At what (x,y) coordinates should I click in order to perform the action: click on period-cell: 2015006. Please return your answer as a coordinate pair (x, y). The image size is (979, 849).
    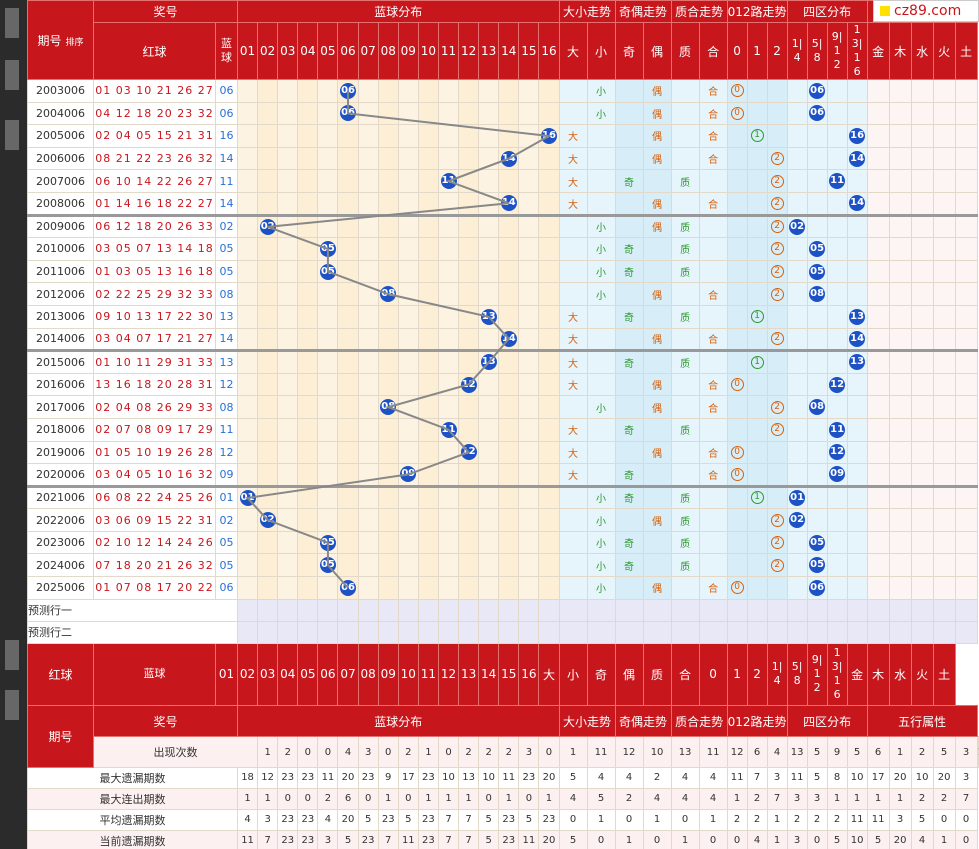
    Looking at the image, I should click on (60, 362).